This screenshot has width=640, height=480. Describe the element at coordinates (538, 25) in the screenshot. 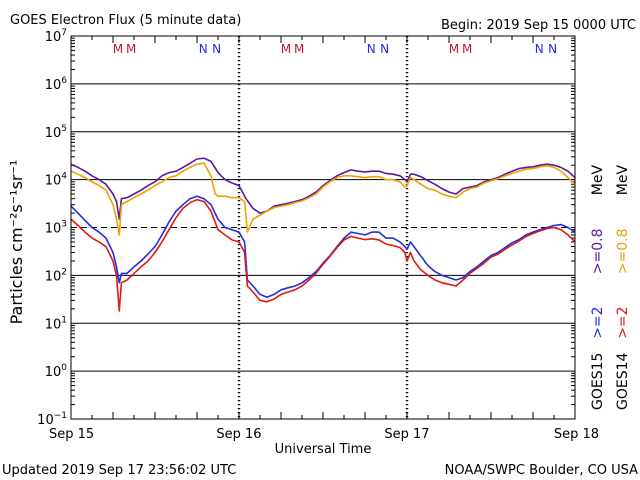

I see `begin-label: Begin: 2019 Sep 15 0000 UTC` at that location.